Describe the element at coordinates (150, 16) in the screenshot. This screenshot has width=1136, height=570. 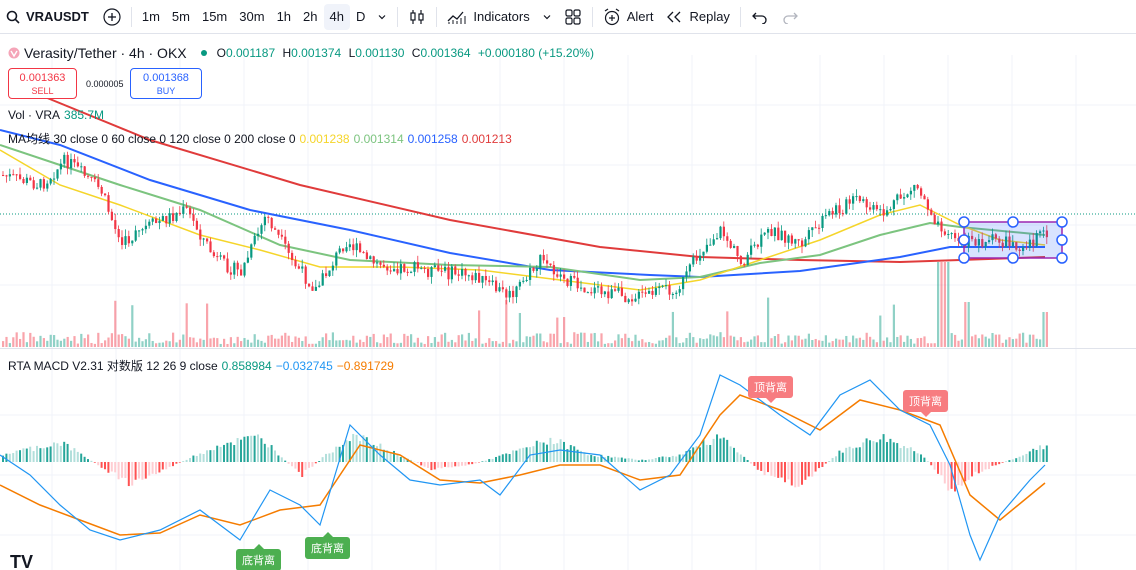
I see `interval-1m: 1m` at that location.